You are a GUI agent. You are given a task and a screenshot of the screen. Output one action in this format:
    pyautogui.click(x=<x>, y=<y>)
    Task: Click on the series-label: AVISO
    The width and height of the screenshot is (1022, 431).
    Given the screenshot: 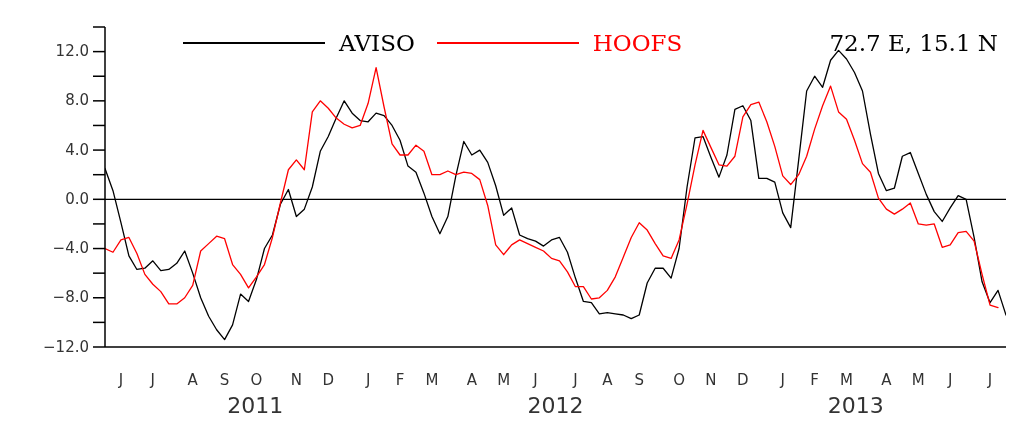 What is the action you would take?
    pyautogui.click(x=377, y=43)
    